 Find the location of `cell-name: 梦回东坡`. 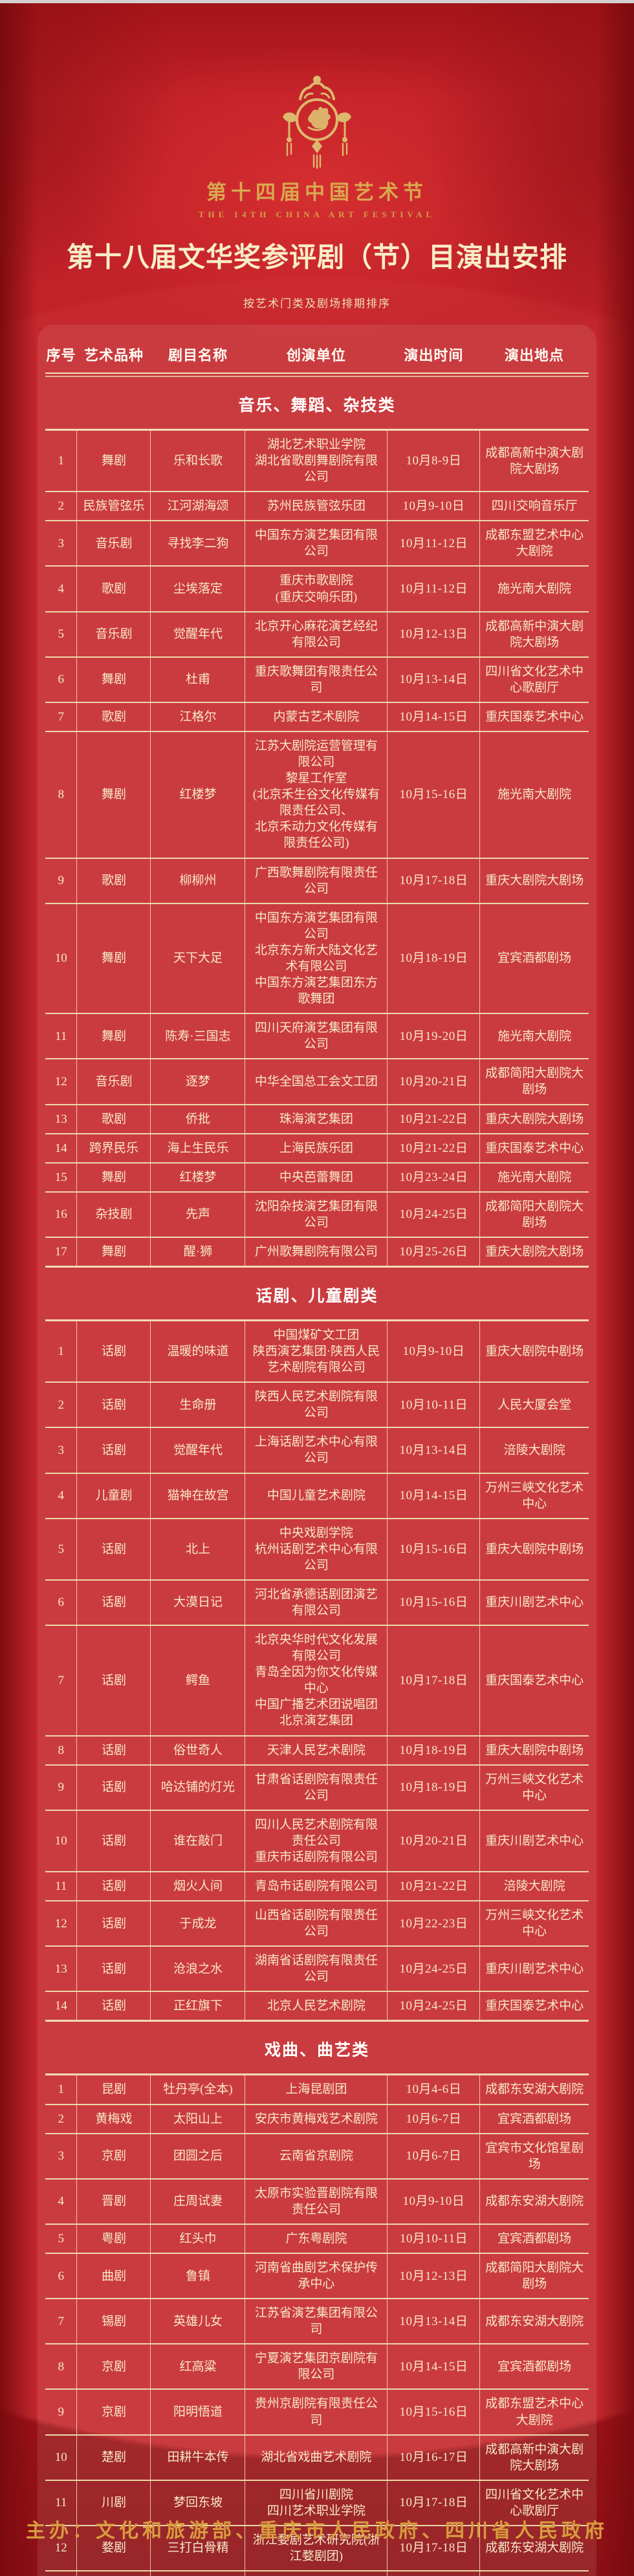

cell-name: 梦回东坡 is located at coordinates (198, 2502).